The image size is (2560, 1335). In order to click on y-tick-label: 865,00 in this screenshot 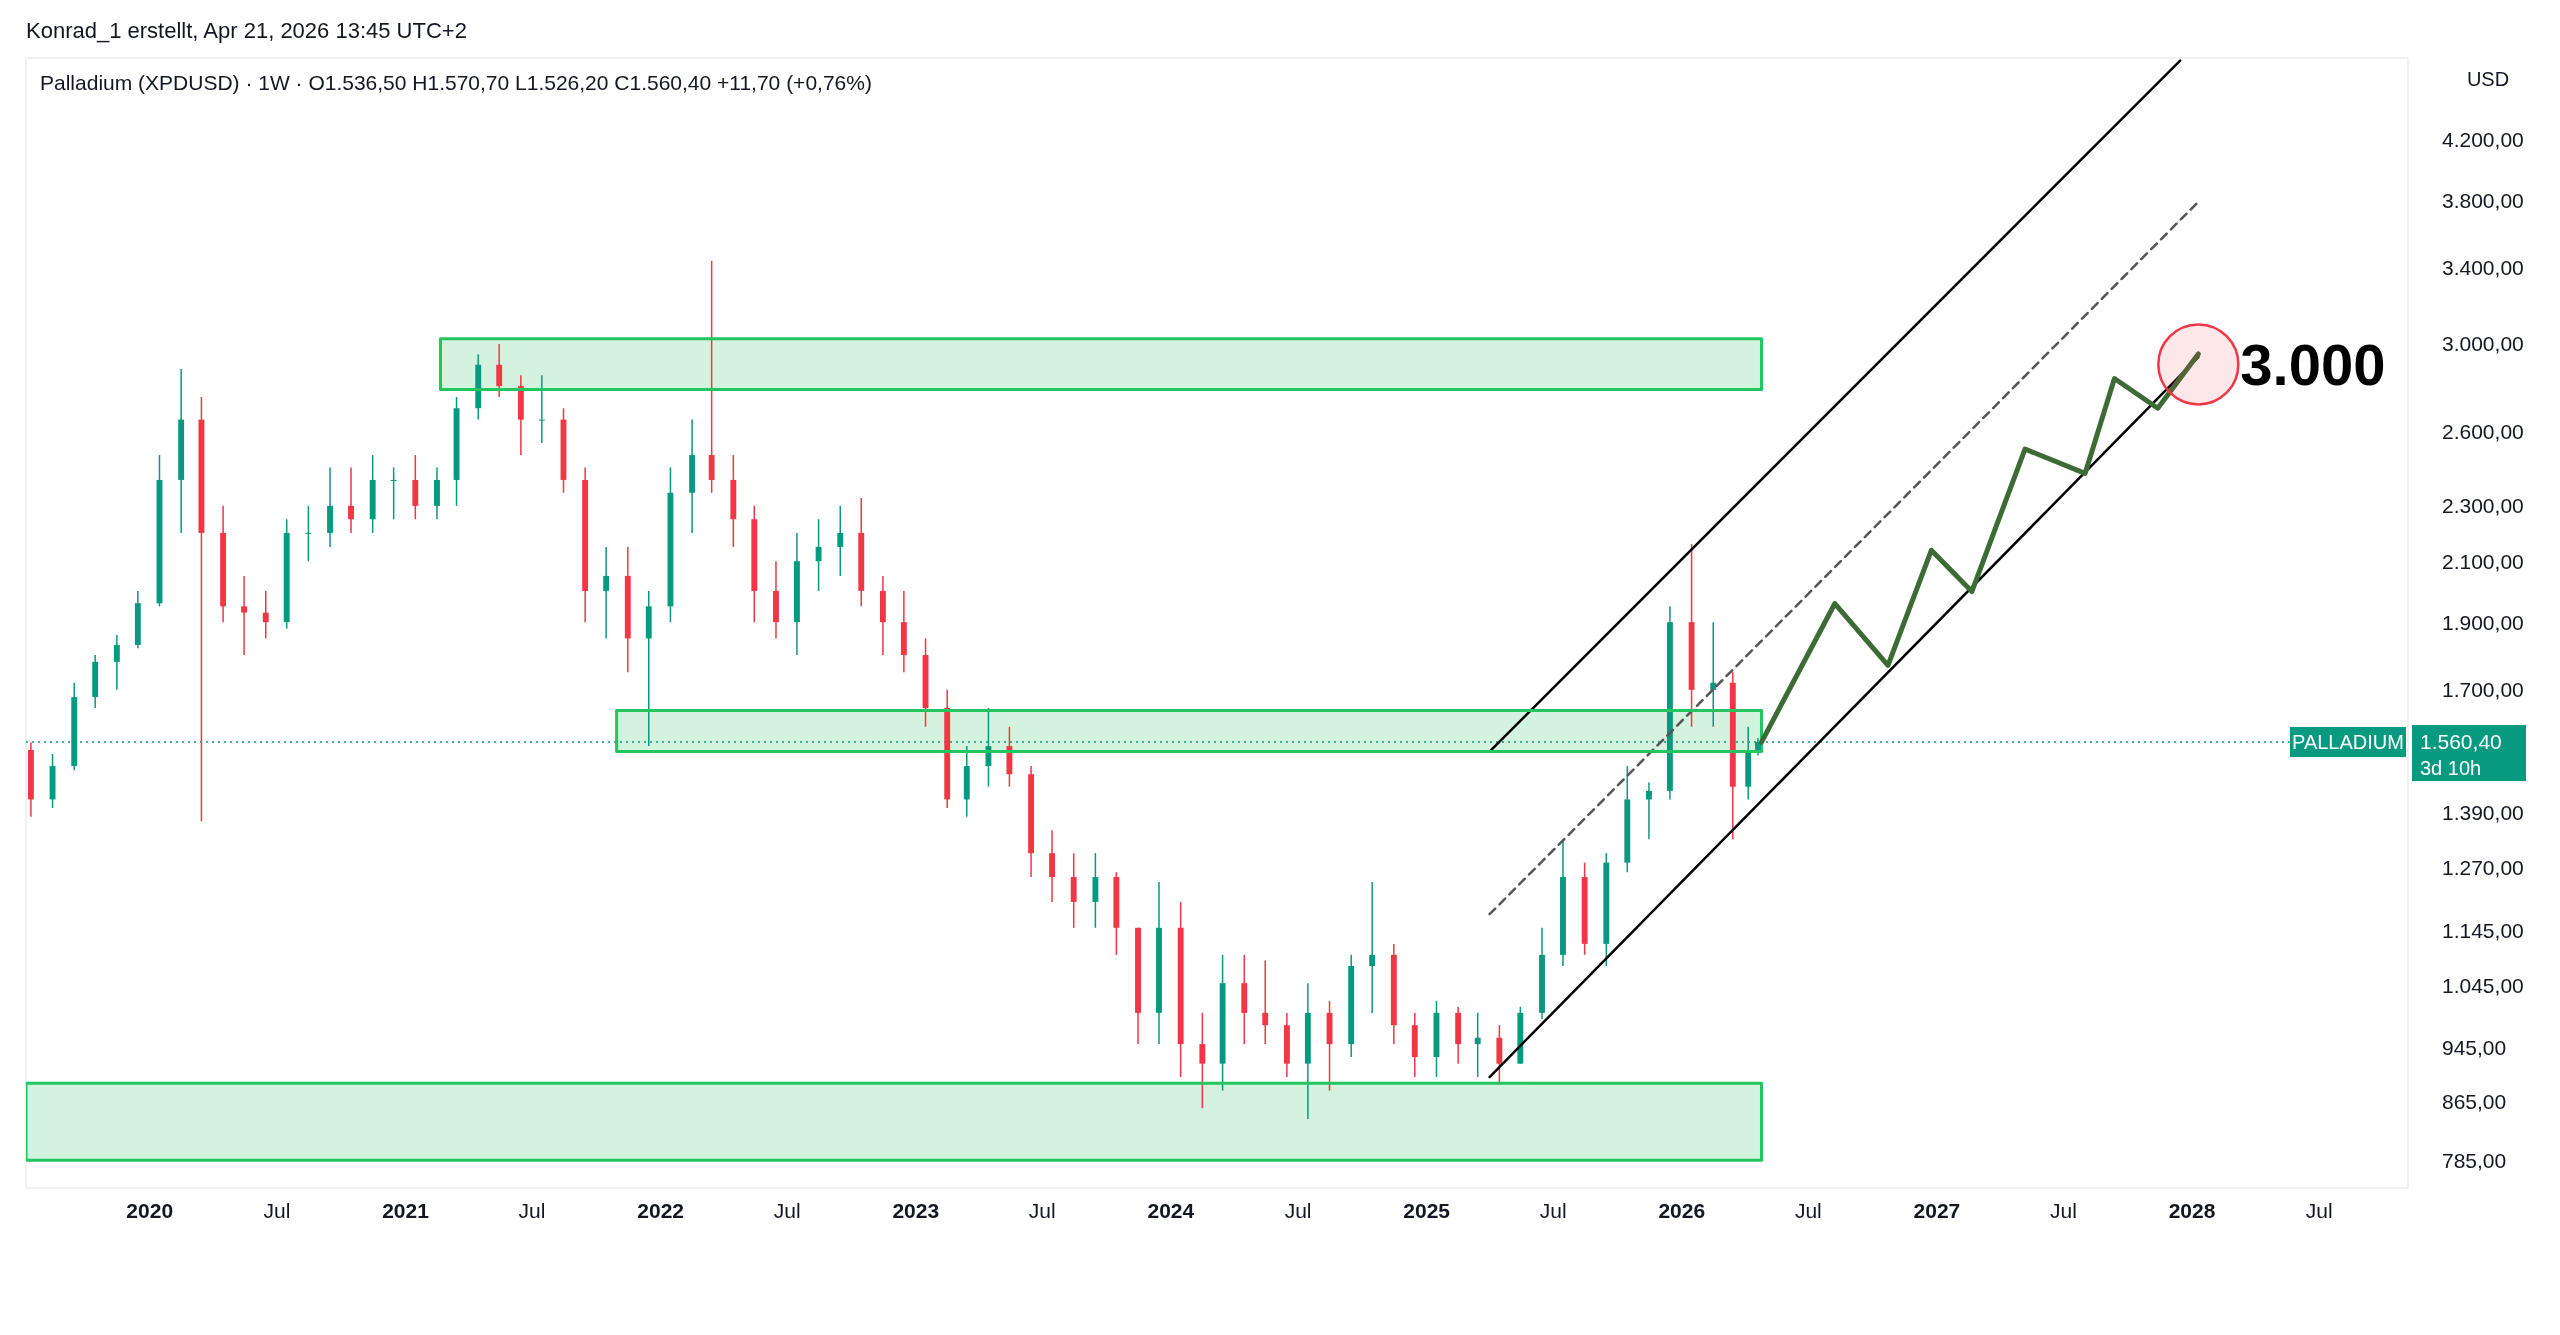, I will do `click(2474, 1101)`.